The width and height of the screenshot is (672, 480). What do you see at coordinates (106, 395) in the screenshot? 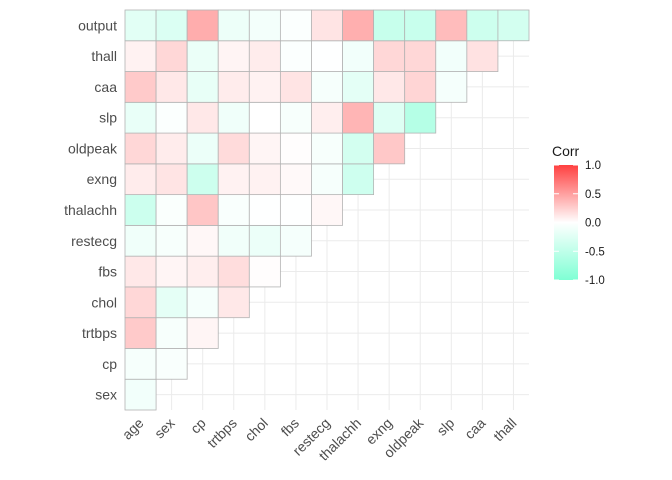
I see `y-tick-label: sex` at bounding box center [106, 395].